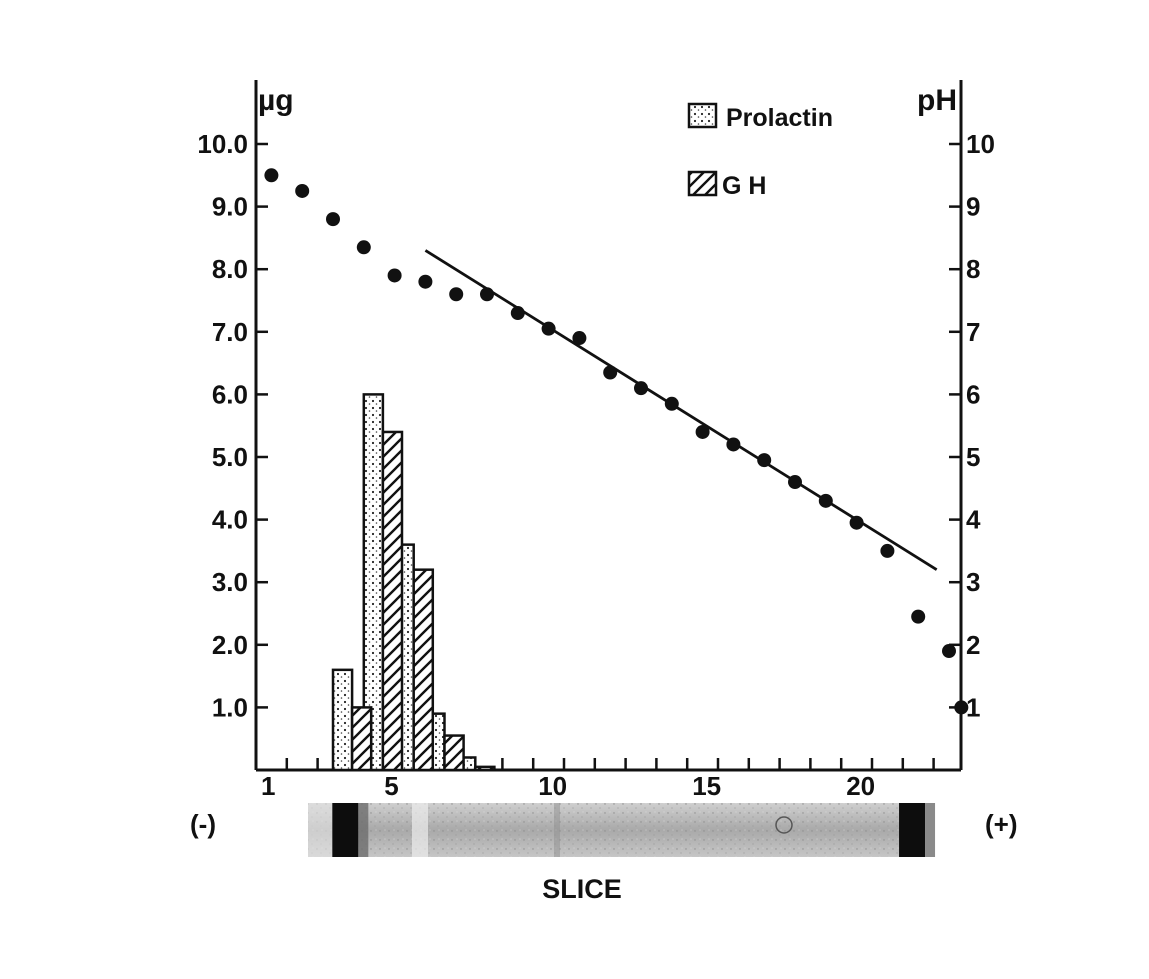 This screenshot has width=1149, height=979. I want to click on left-tick-label: 2.0, so click(230, 645).